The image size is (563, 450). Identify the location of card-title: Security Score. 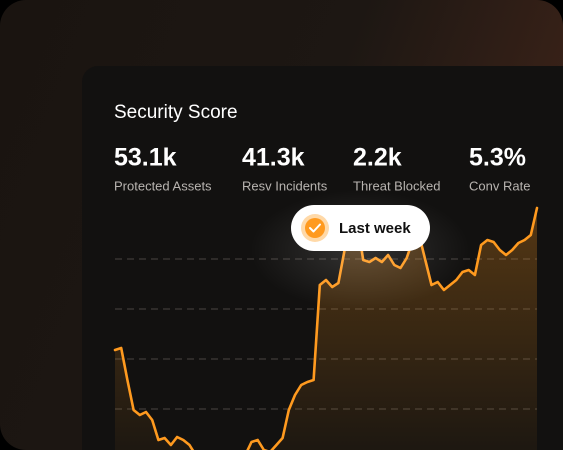
(176, 112).